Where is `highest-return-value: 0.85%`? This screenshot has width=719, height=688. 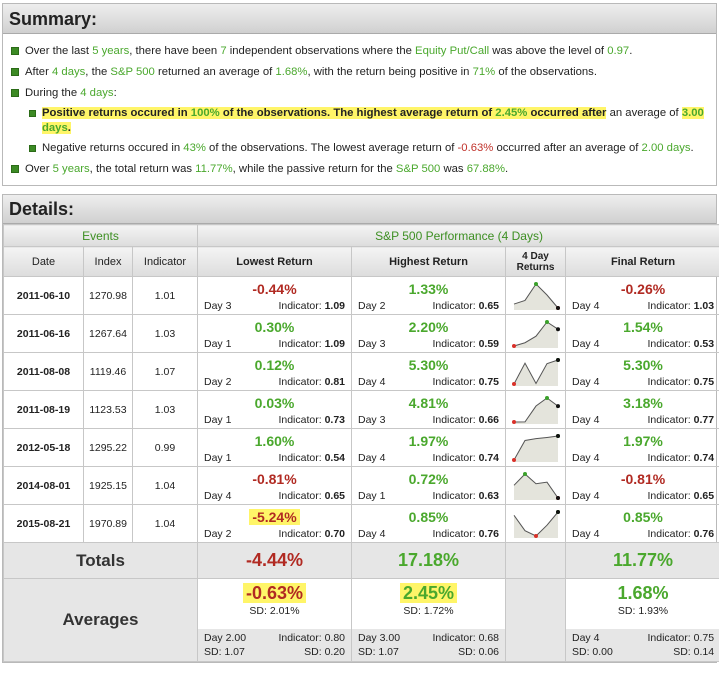
highest-return-value: 0.85% is located at coordinates (428, 517).